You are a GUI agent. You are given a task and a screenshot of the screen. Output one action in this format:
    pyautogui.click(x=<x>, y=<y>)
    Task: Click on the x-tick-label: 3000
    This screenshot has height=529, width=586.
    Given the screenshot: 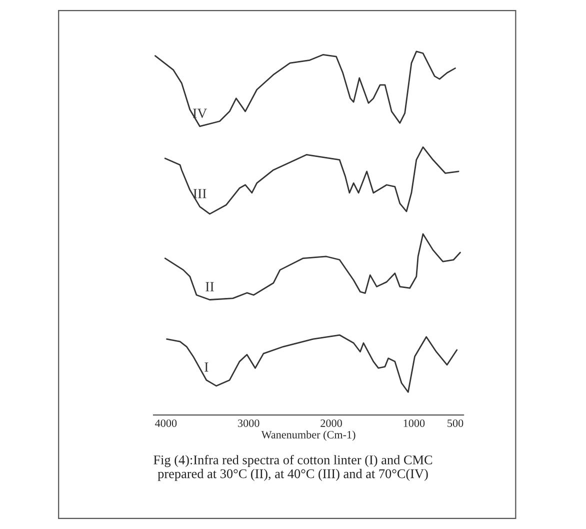 What is the action you would take?
    pyautogui.click(x=249, y=423)
    